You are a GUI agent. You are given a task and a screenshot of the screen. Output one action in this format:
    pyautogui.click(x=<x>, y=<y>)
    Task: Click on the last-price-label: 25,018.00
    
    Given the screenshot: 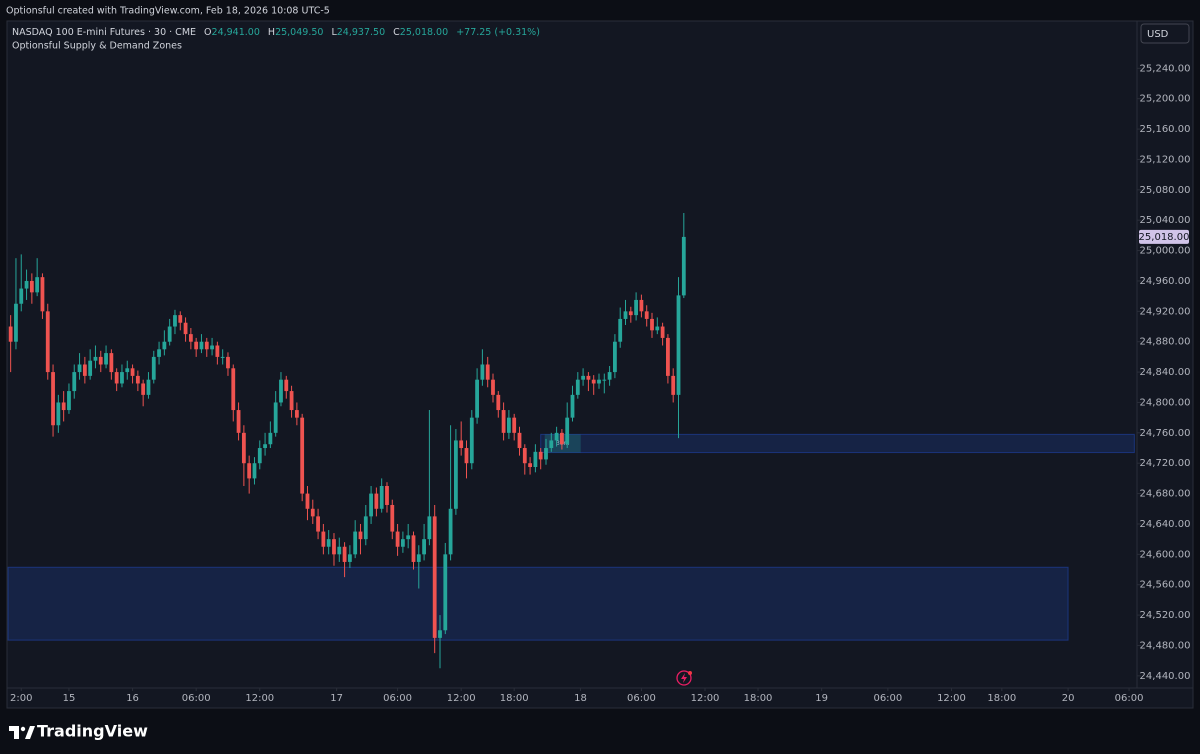 What is the action you would take?
    pyautogui.click(x=1164, y=237)
    